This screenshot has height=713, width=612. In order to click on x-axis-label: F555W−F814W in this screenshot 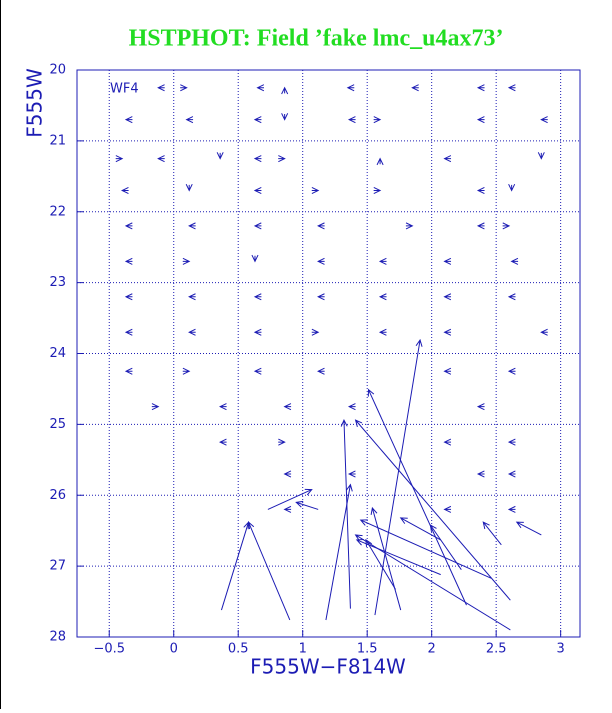, I will do `click(328, 667)`.